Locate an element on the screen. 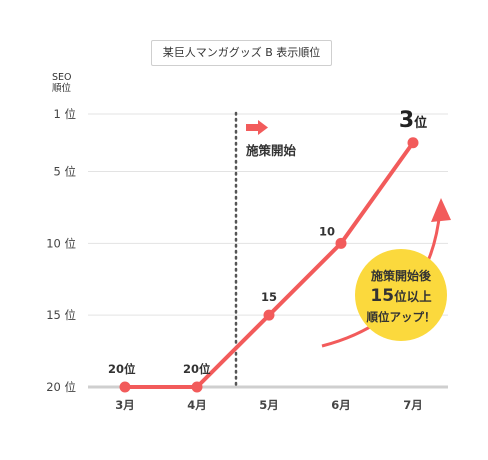 The height and width of the screenshot is (460, 488). x-tick-label: 5月 is located at coordinates (269, 405).